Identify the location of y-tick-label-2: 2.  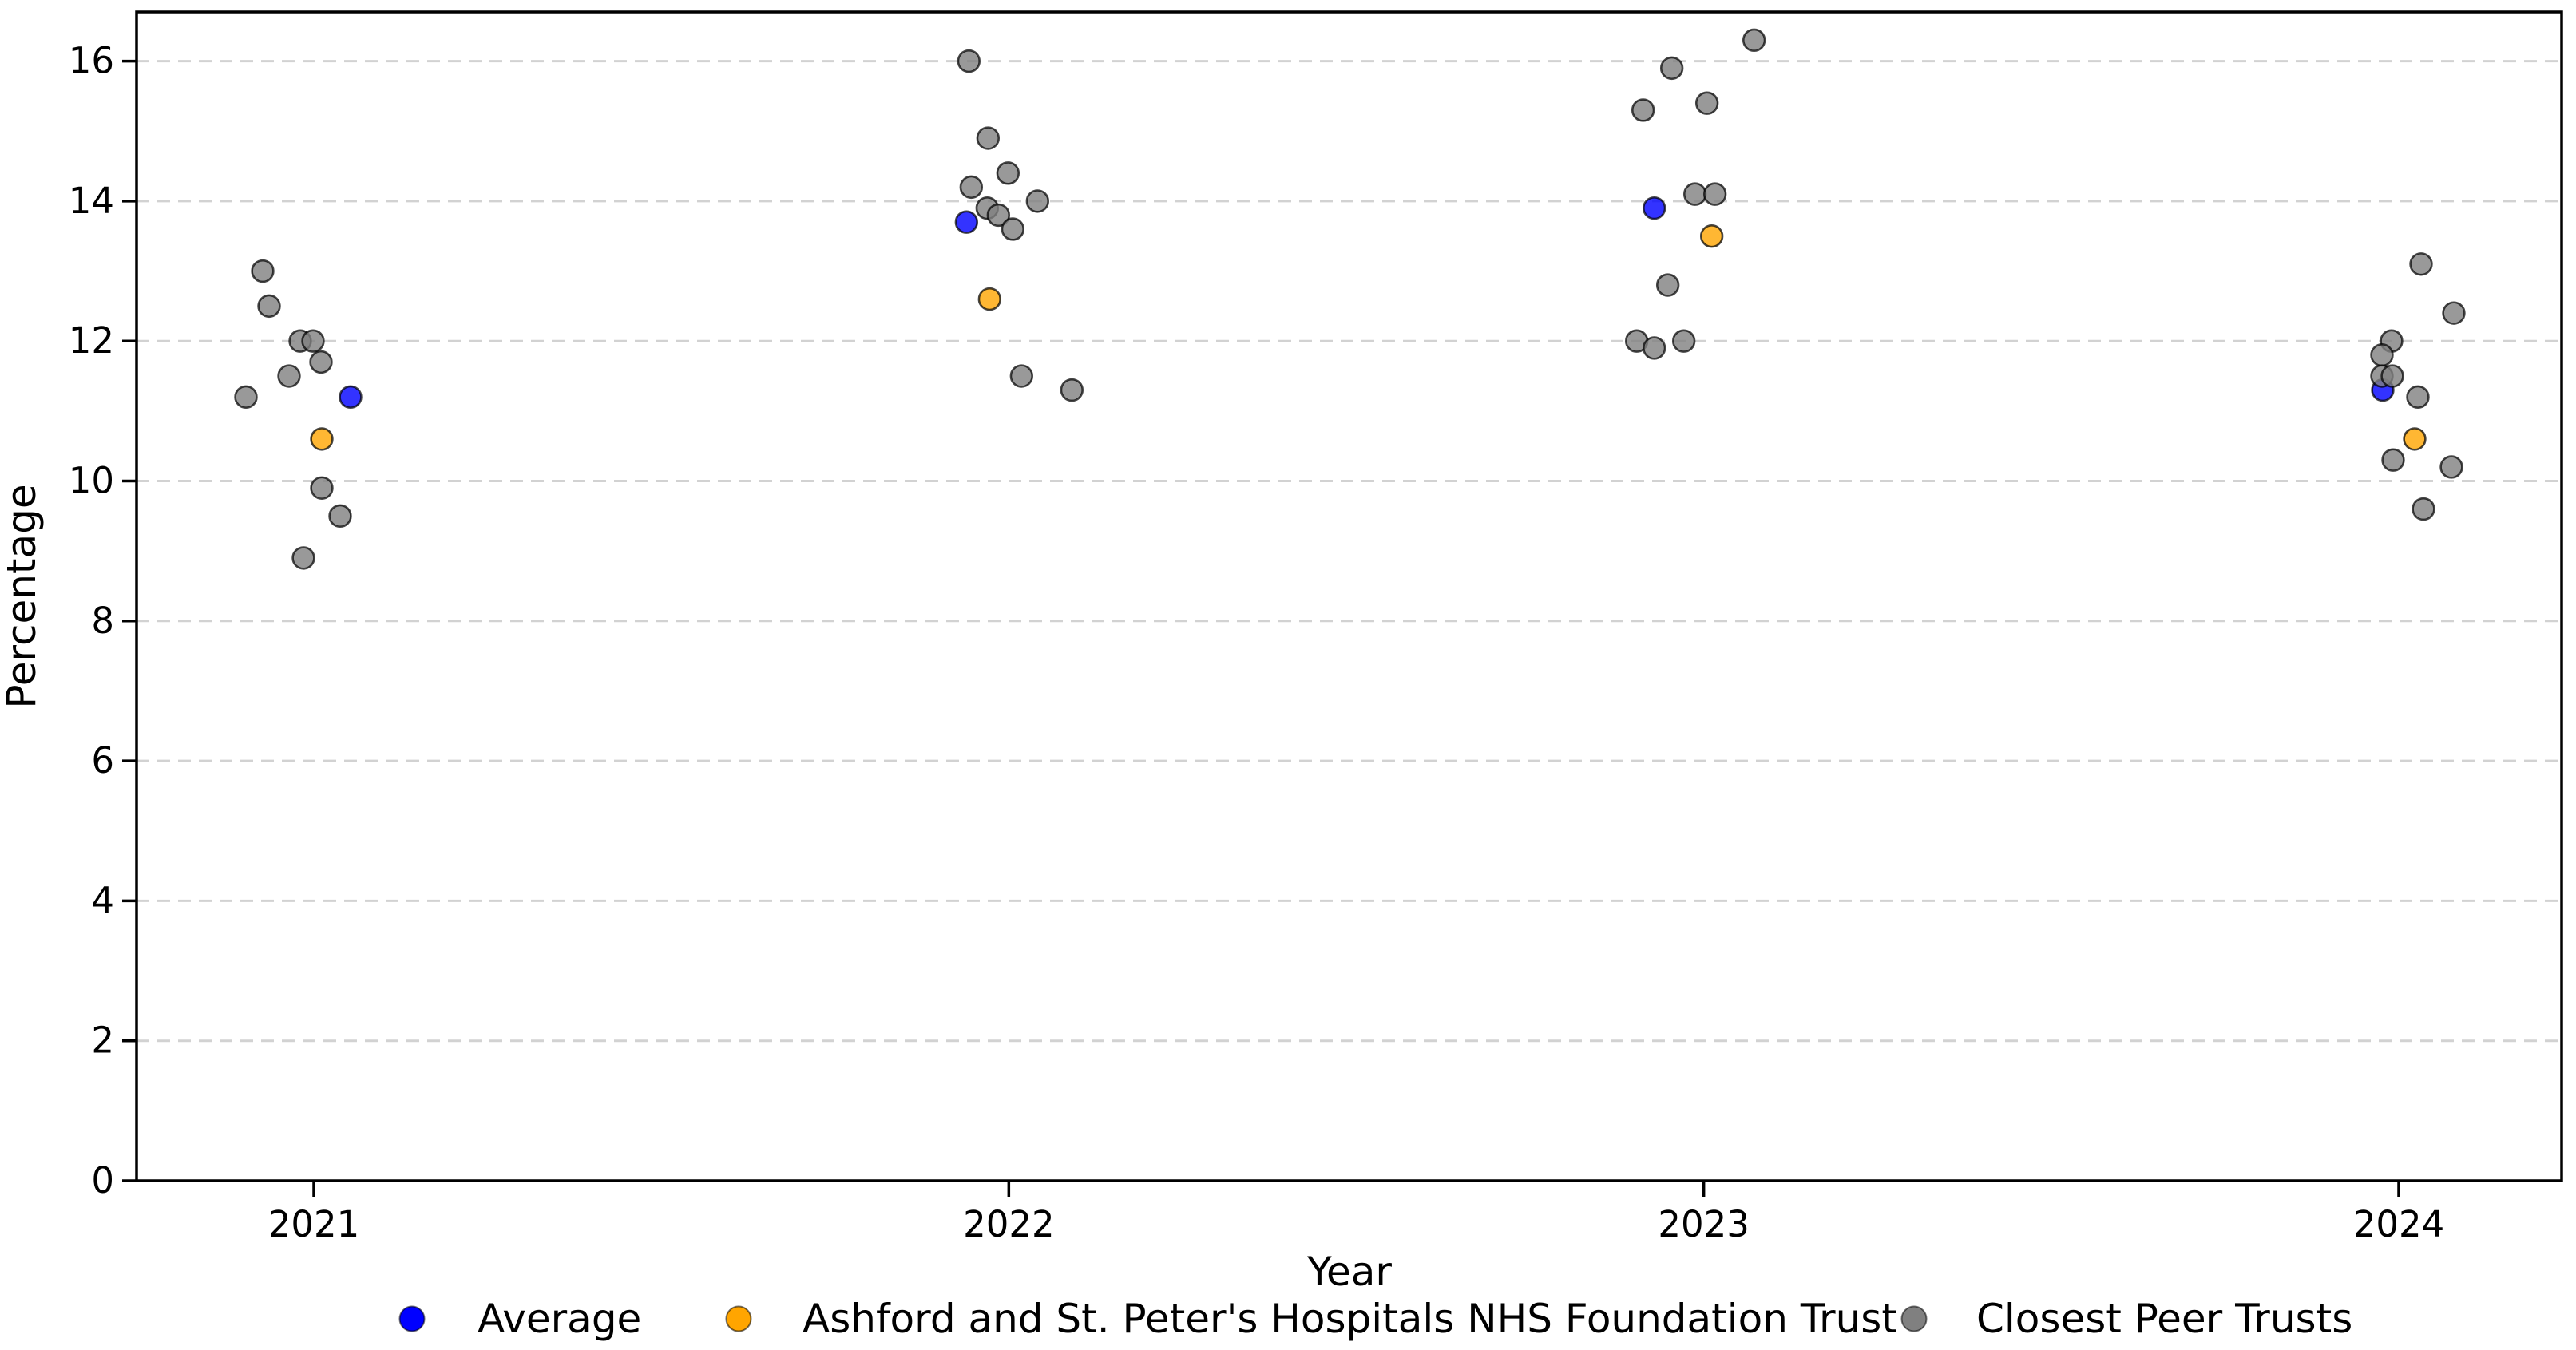
(103, 1040).